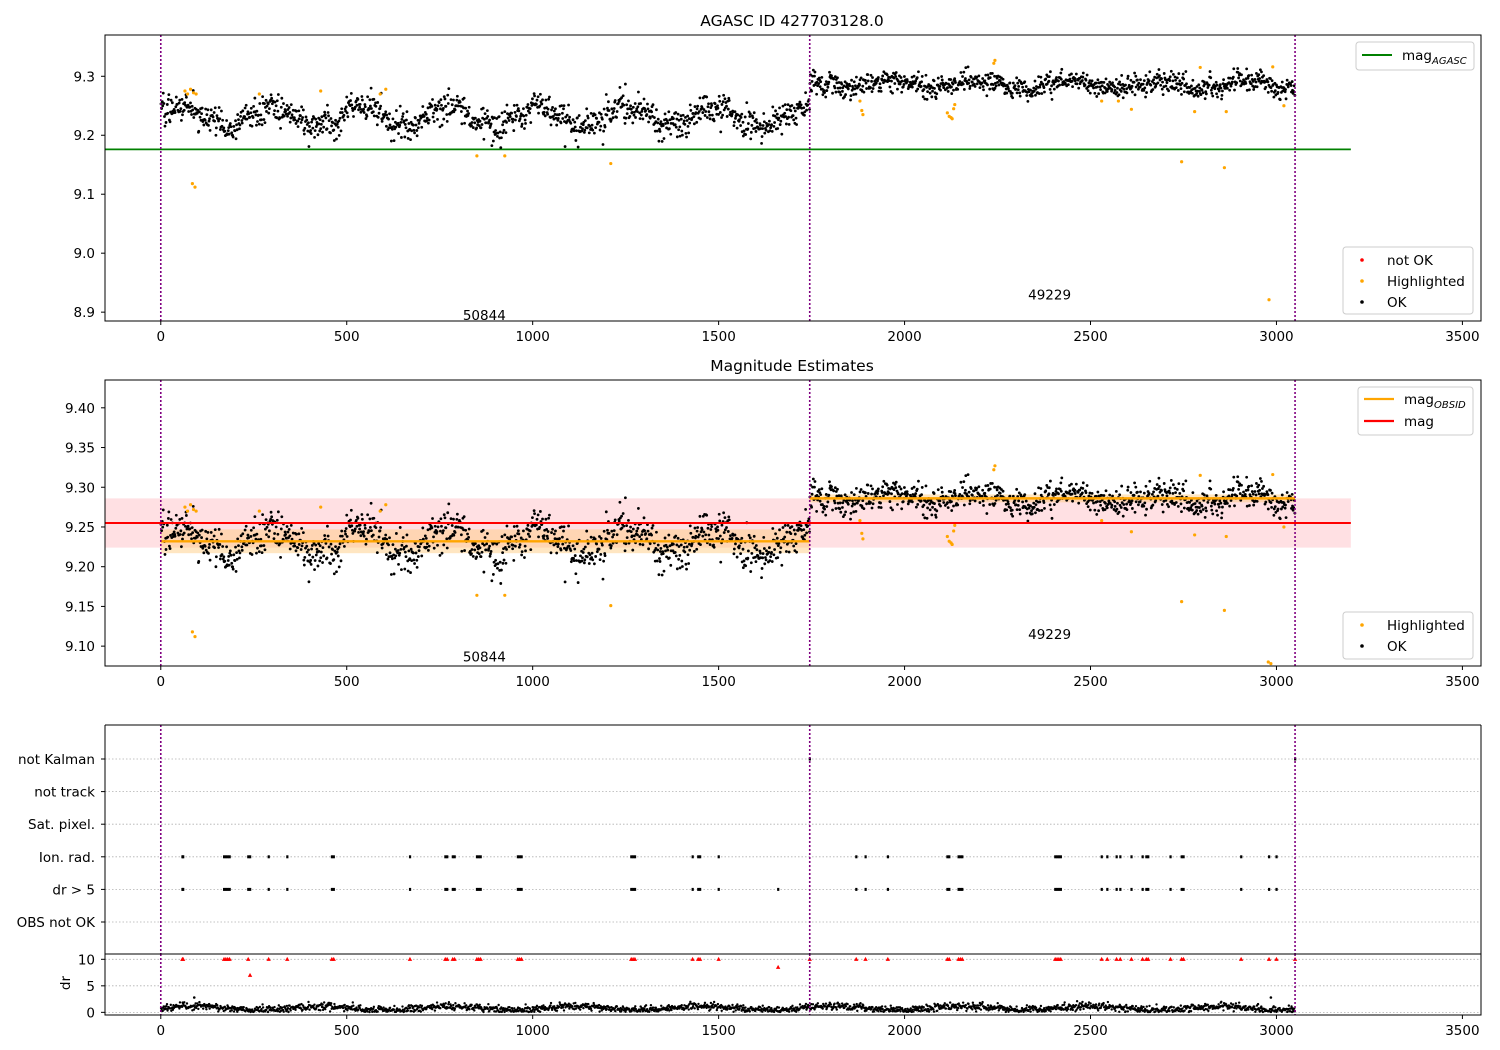 The height and width of the screenshot is (1050, 1500). Describe the element at coordinates (1434, 57) in the screenshot. I see `legend-mag-agasc-label: magAGASC` at that location.